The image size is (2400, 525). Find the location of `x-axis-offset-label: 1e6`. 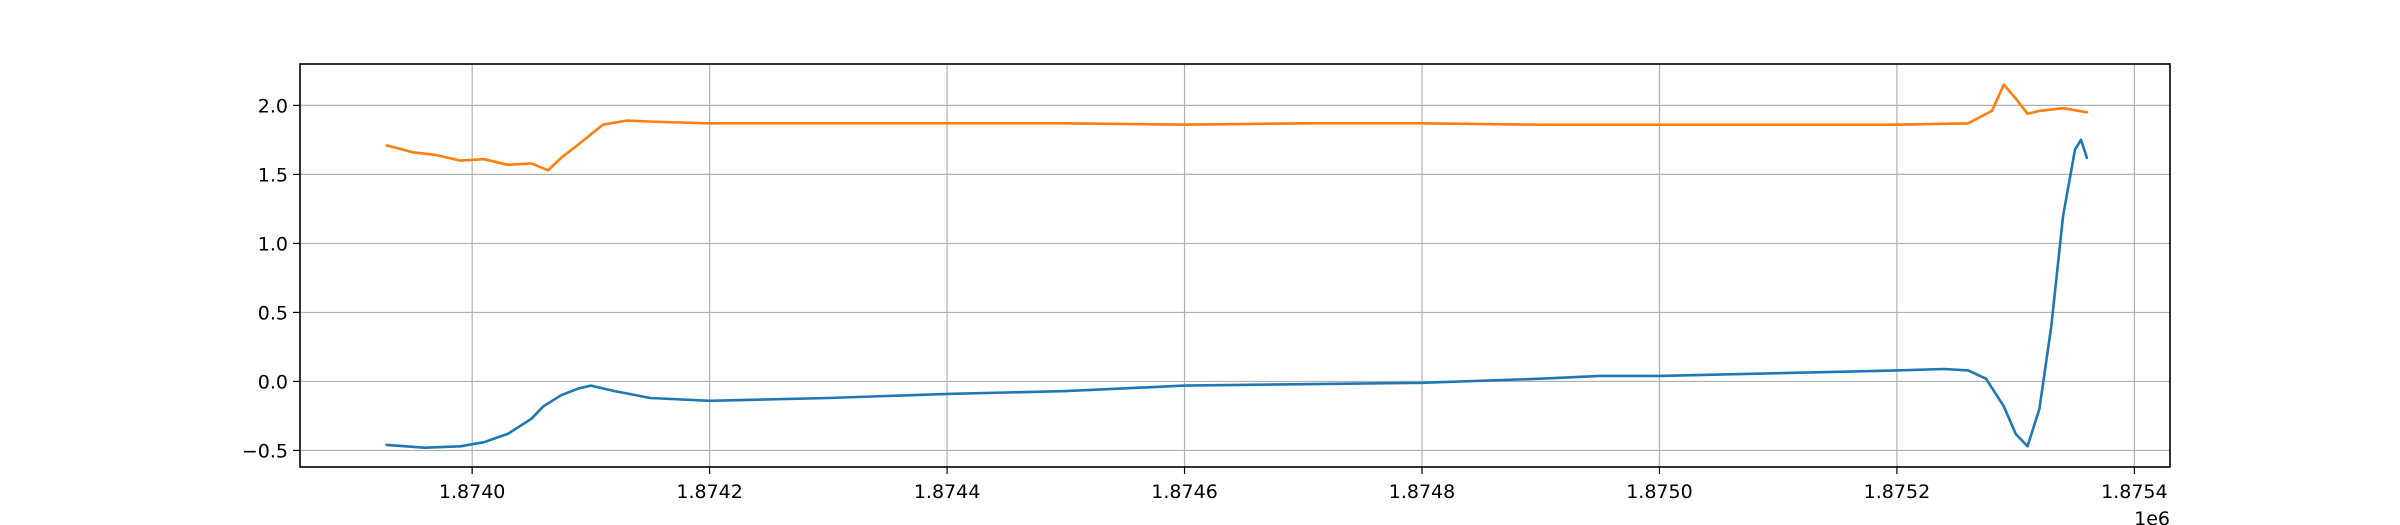

x-axis-offset-label: 1e6 is located at coordinates (2152, 516).